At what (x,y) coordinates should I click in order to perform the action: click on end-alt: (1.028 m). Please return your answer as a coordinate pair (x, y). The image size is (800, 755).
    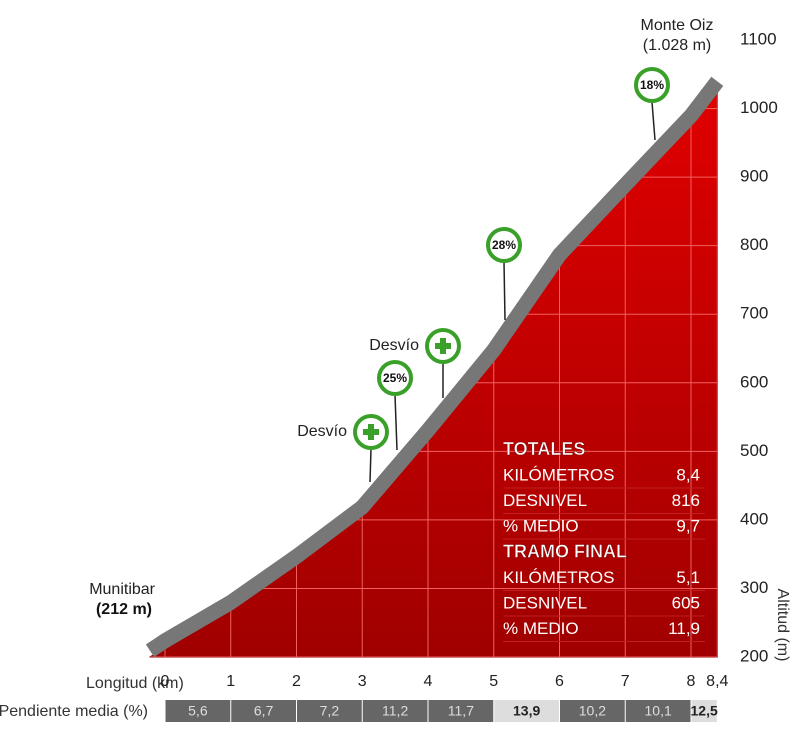
    Looking at the image, I should click on (677, 45).